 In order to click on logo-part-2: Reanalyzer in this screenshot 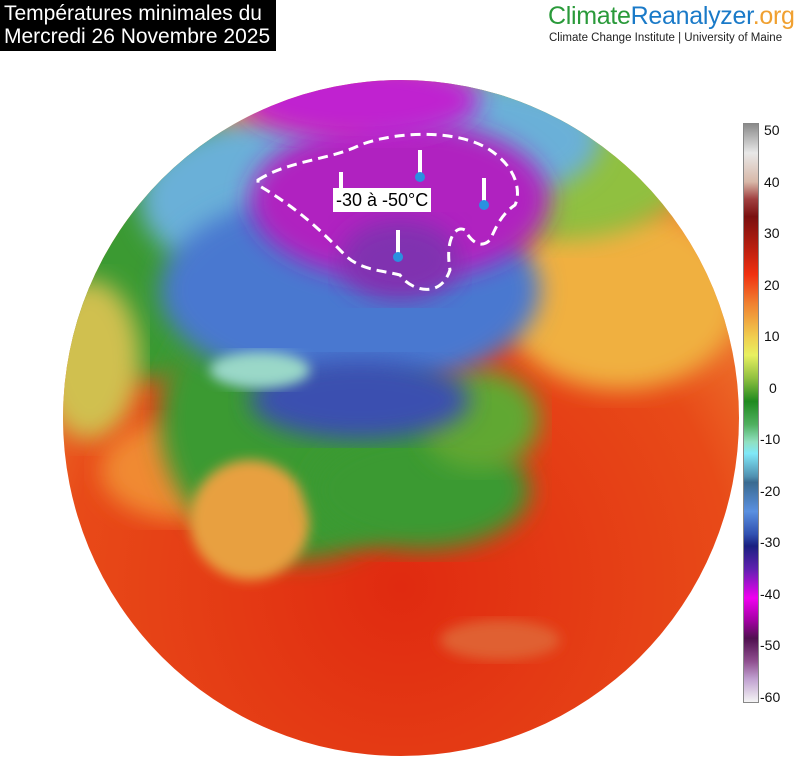, I will do `click(691, 16)`.